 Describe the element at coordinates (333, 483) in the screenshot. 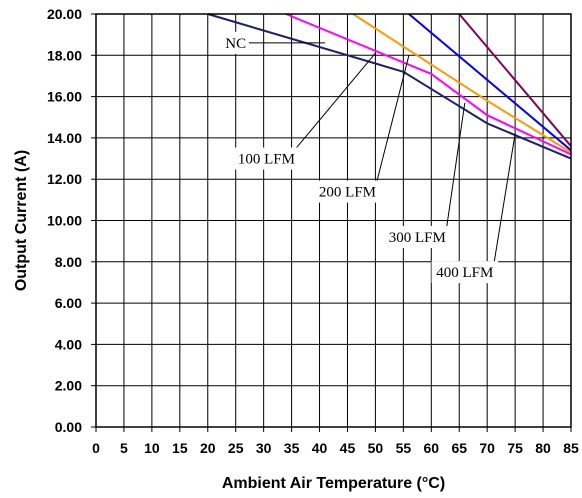

I see `x-axis-title: Ambient Air Temperature (°C)` at that location.